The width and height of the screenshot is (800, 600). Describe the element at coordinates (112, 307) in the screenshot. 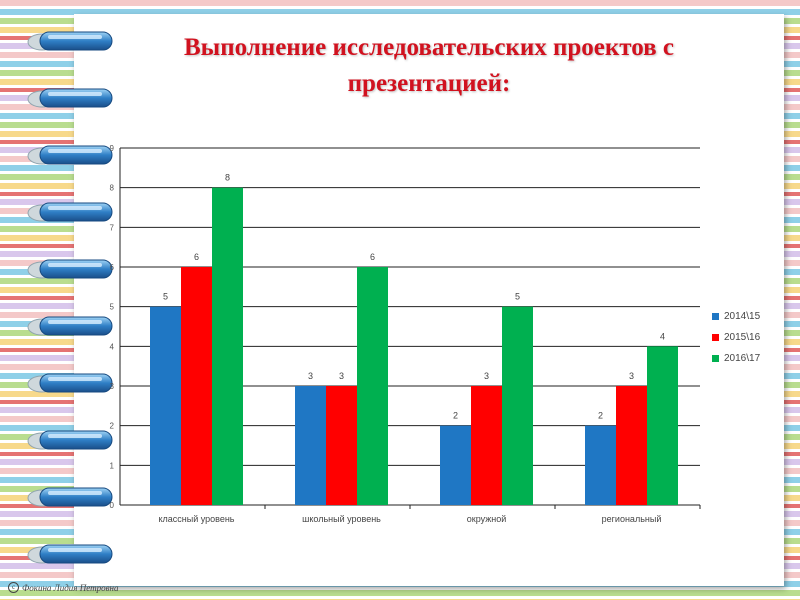

I see `y-tick-label: 5` at that location.